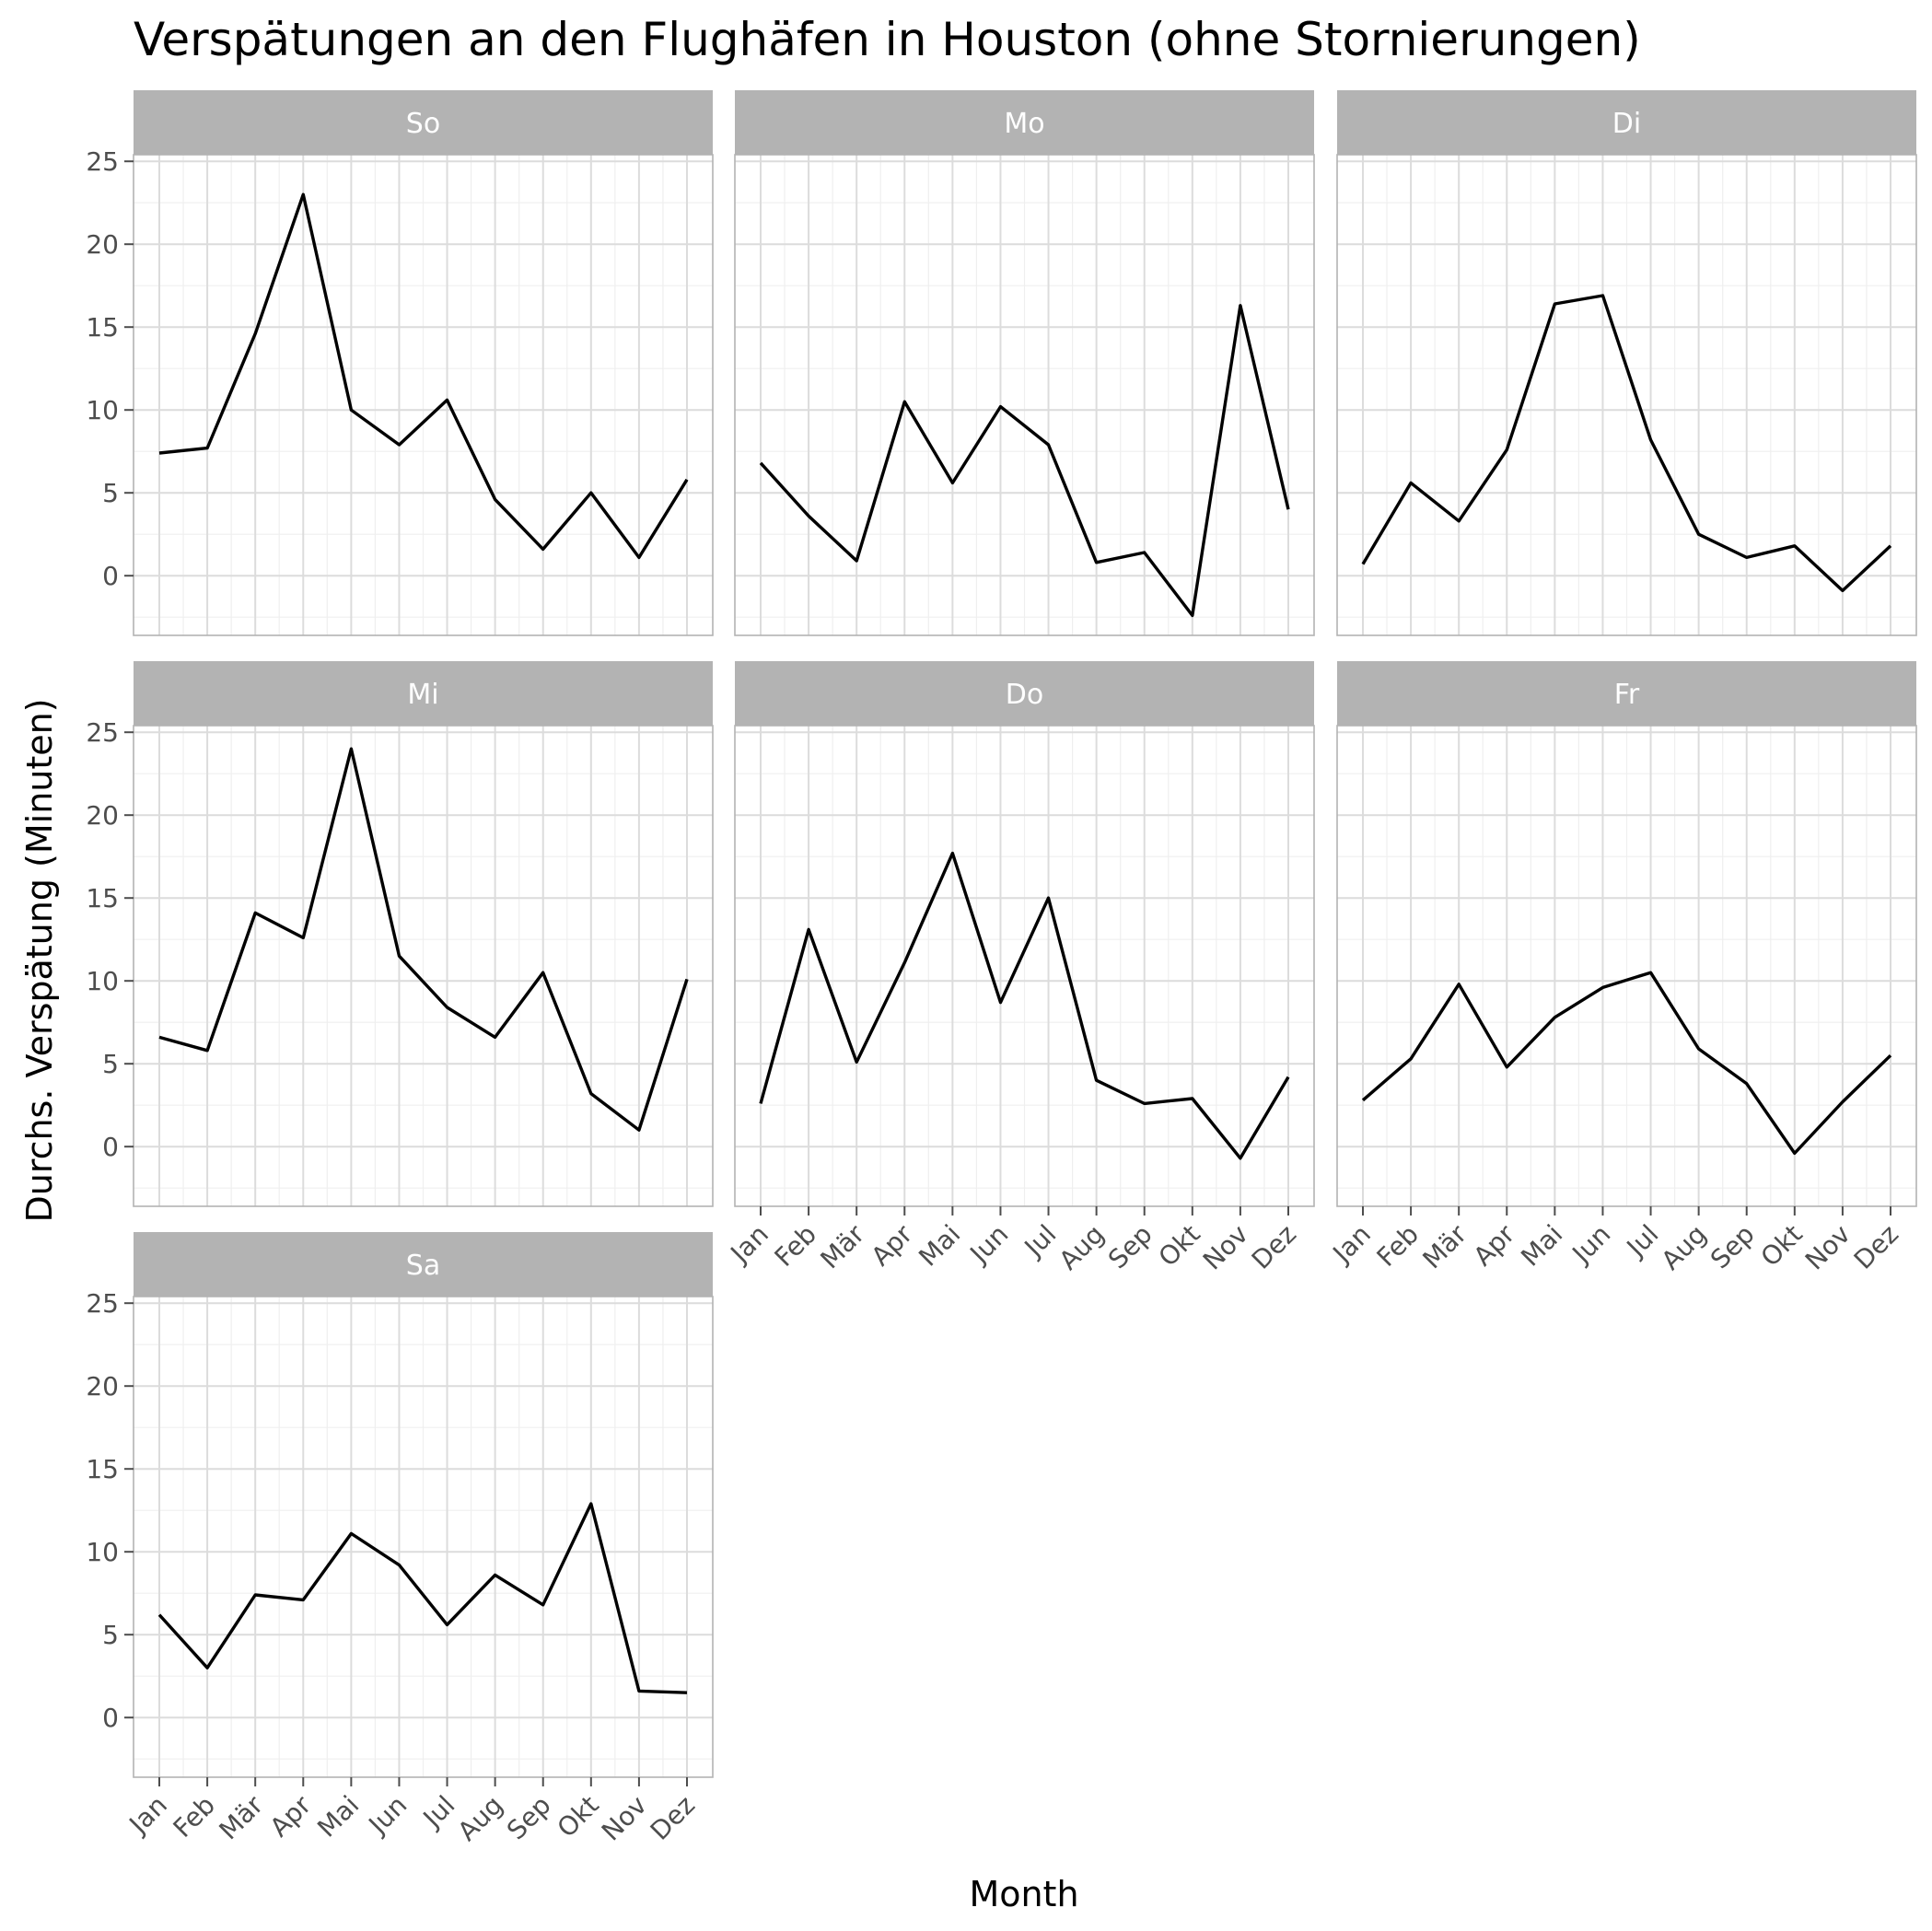  I want to click on panel-so-strip-label: So, so click(423, 124).